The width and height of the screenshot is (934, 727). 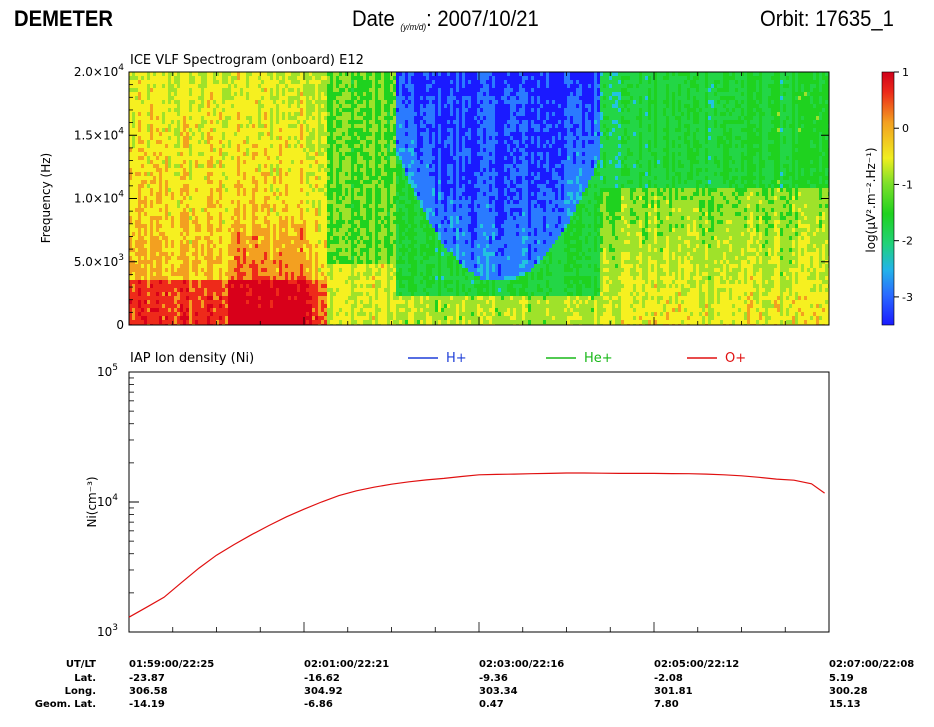 I want to click on date-format: (y/m/d), so click(x=413, y=27).